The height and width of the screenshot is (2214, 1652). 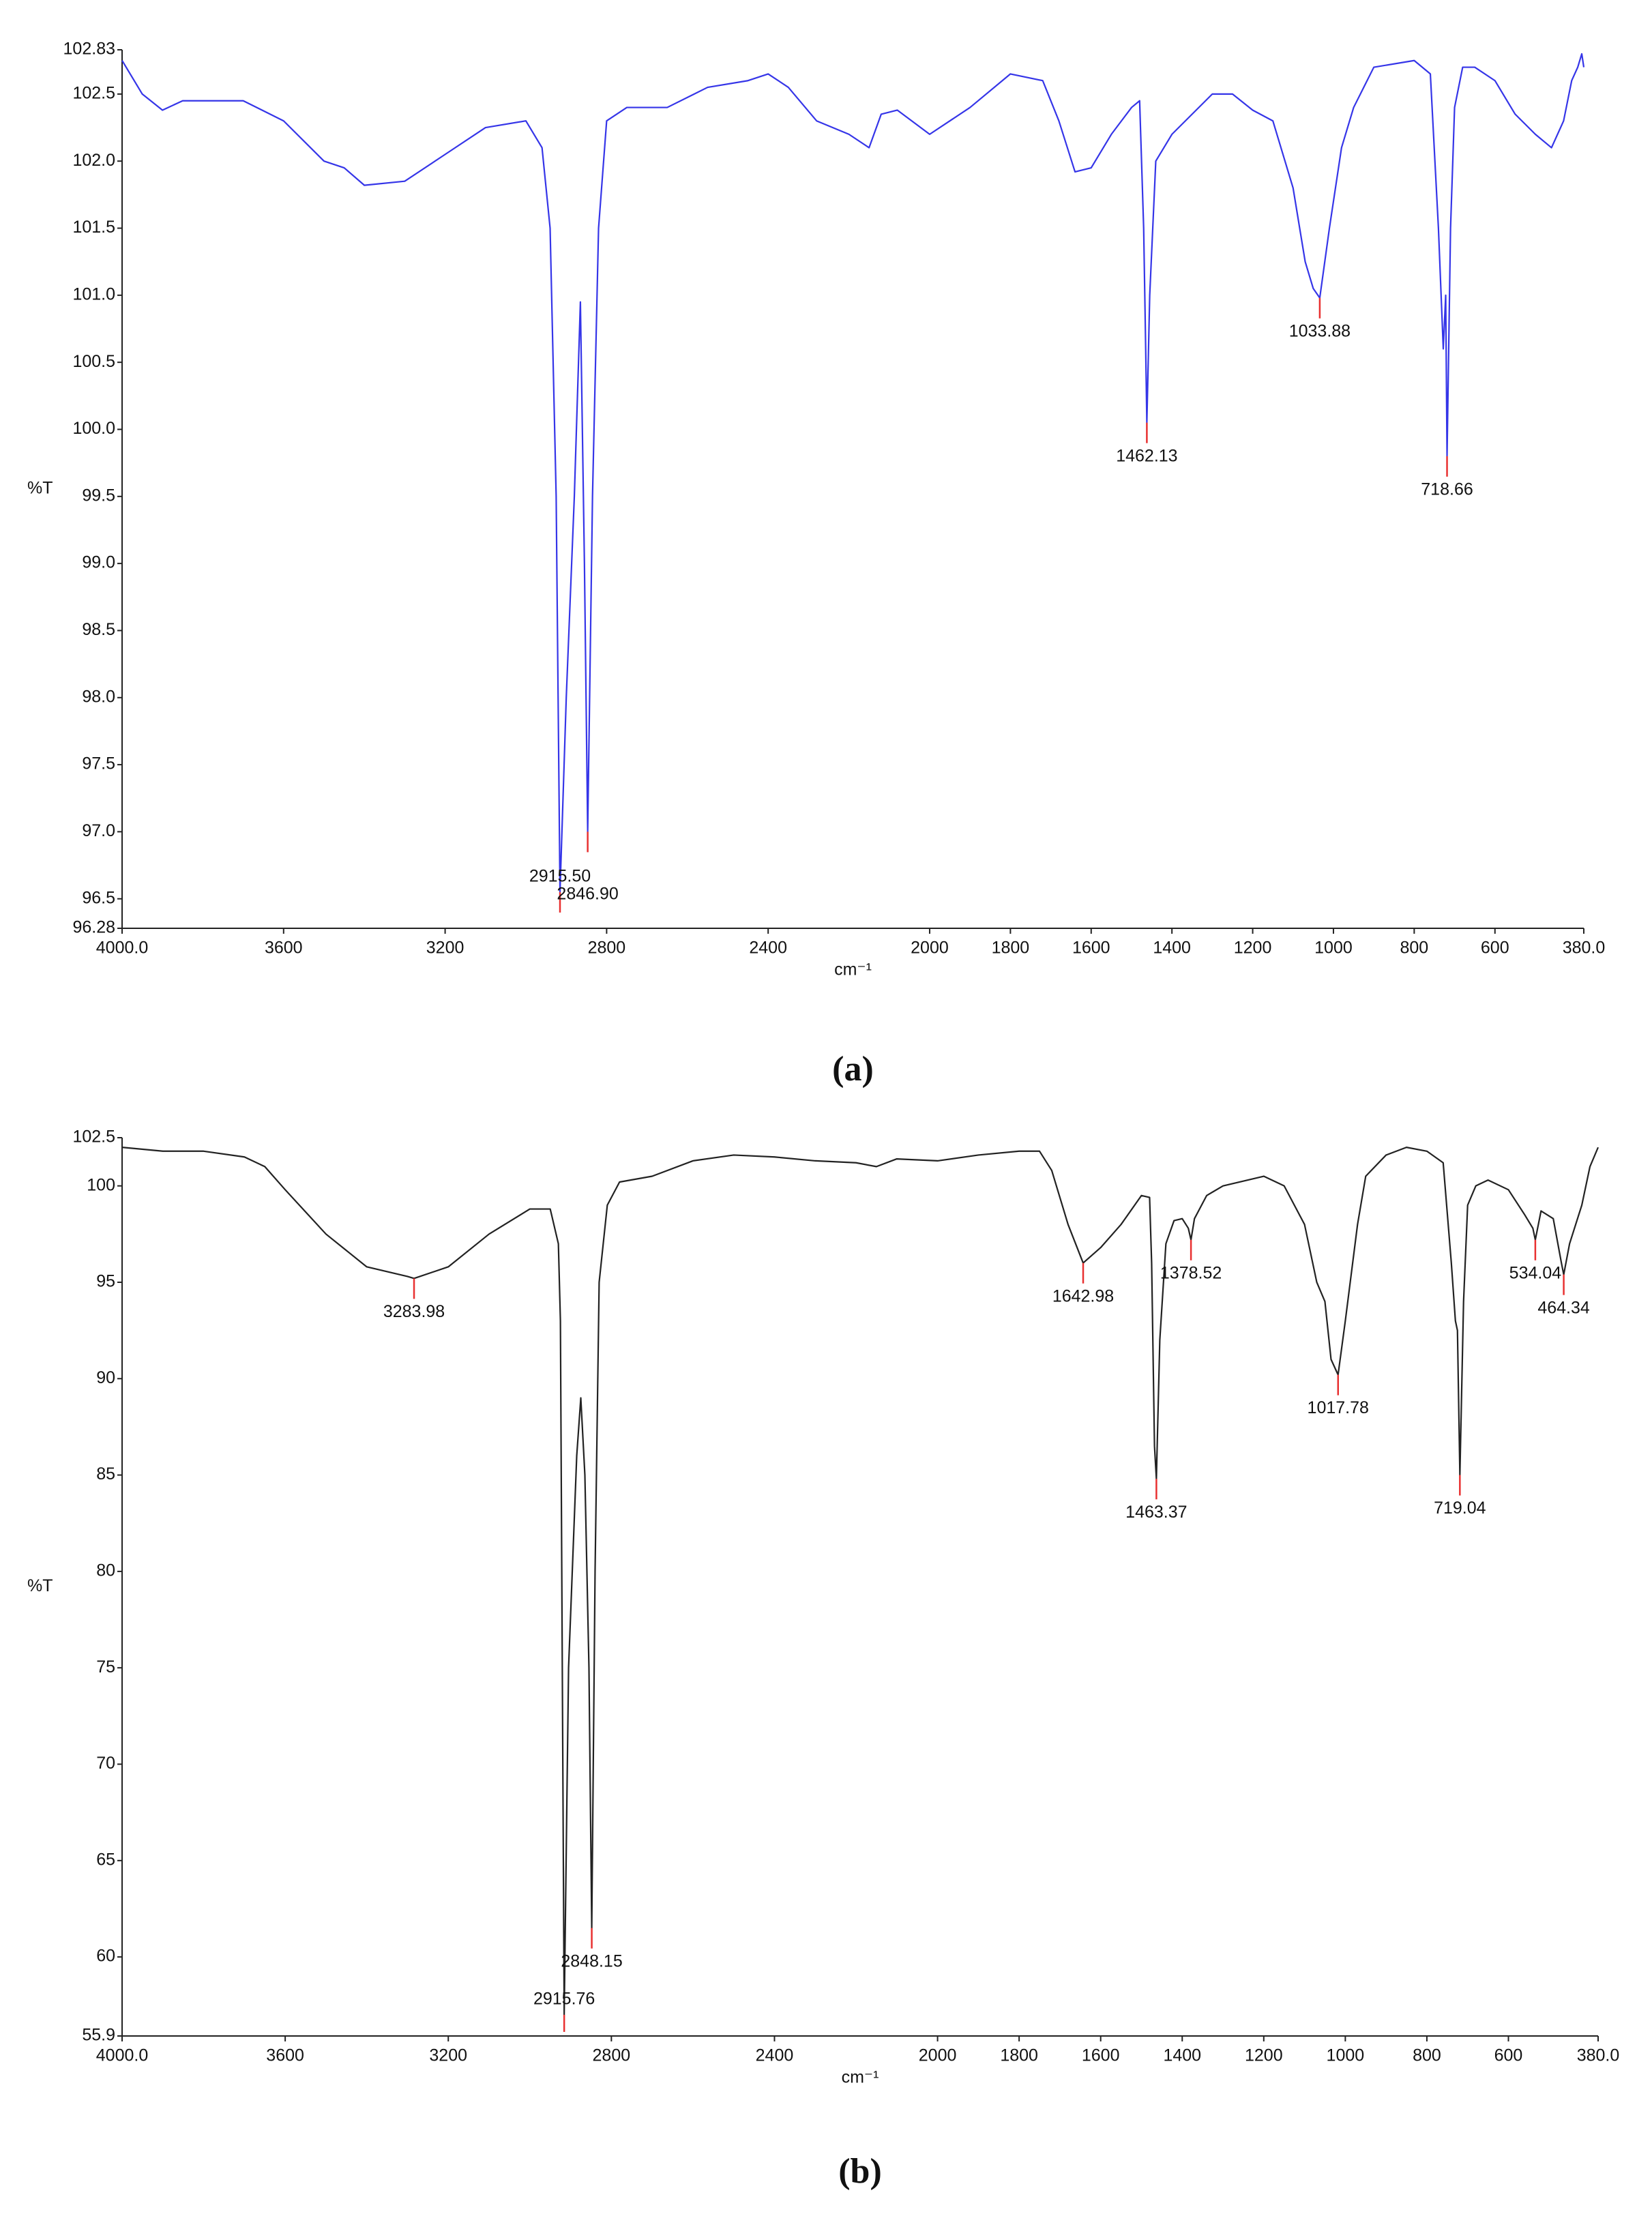 What do you see at coordinates (1536, 1272) in the screenshot?
I see `peak-label: 534.04` at bounding box center [1536, 1272].